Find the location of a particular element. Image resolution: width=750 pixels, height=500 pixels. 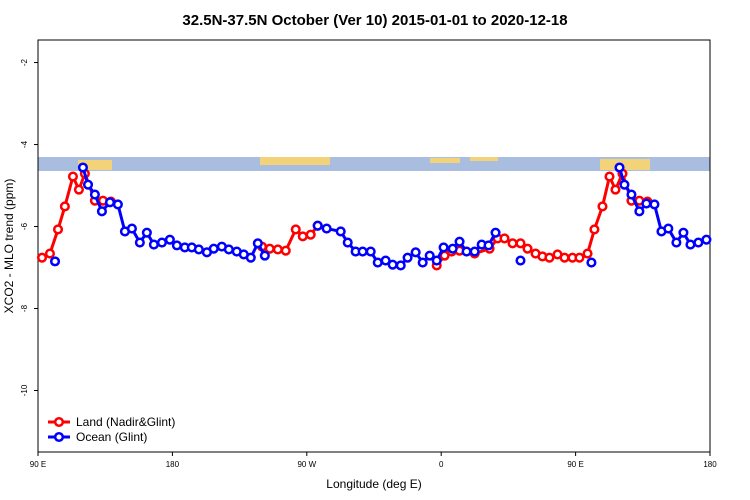

y-tick-label: -2 is located at coordinates (24, 62).